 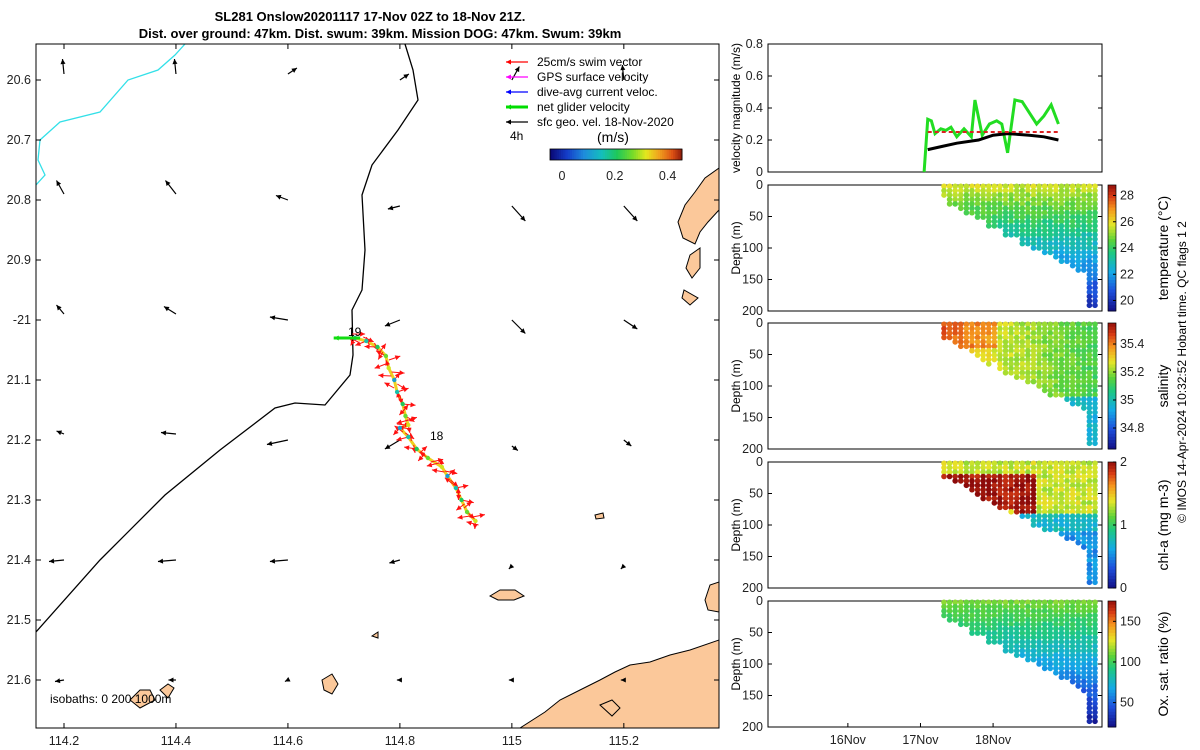 I want to click on colorbar-cell, so click(x=672, y=154).